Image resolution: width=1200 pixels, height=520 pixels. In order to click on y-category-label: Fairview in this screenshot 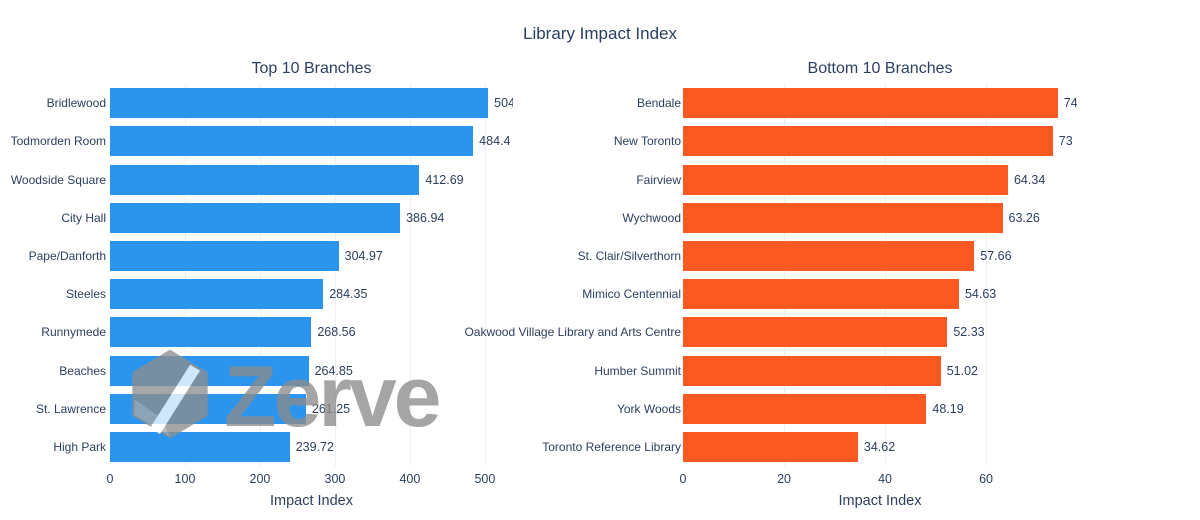, I will do `click(658, 180)`.